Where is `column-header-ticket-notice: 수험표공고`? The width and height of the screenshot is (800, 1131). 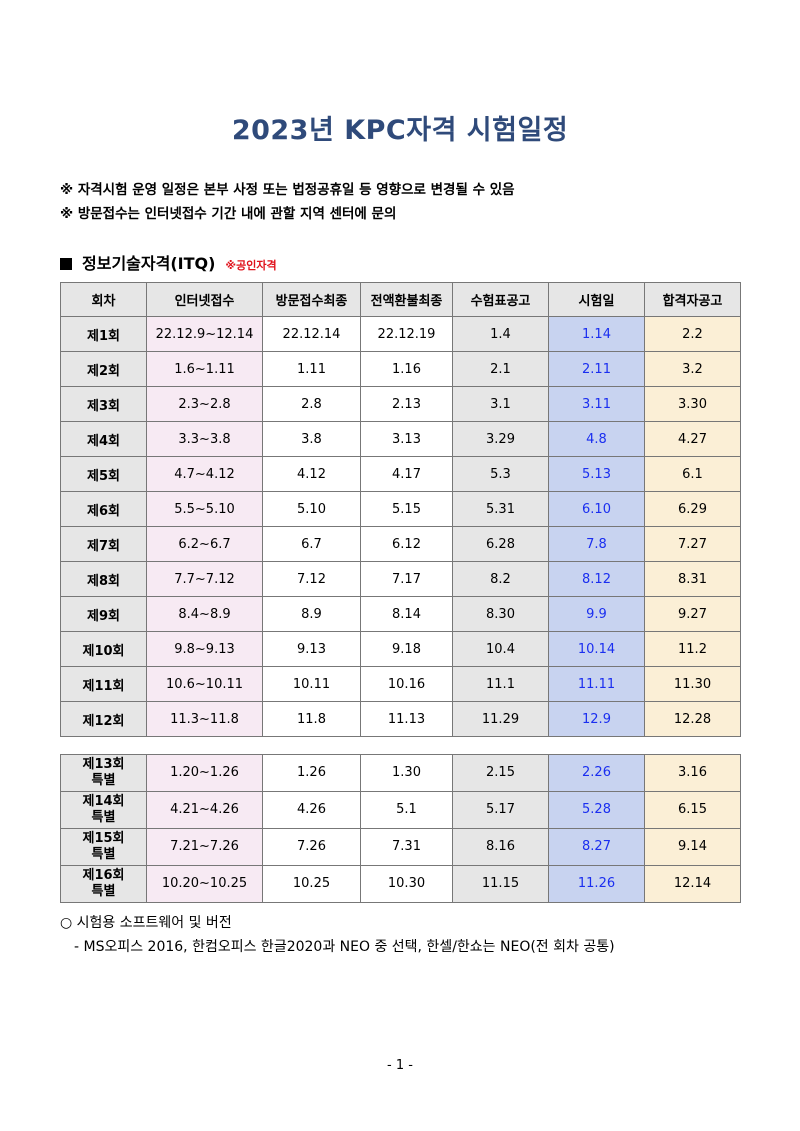 column-header-ticket-notice: 수험표공고 is located at coordinates (500, 299).